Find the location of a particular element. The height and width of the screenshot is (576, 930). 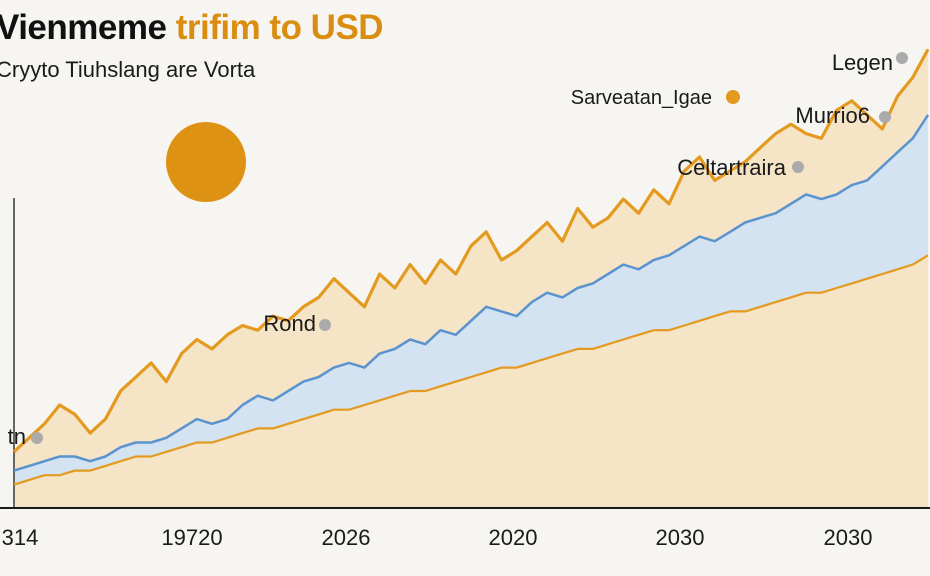

chart-title: Vienmeme trifim to USD is located at coordinates (192, 28).